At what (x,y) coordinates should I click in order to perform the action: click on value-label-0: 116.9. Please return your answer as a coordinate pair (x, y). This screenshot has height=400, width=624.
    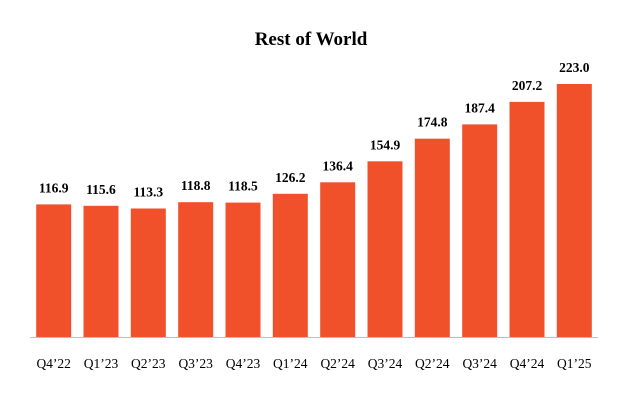
    Looking at the image, I should click on (54, 187).